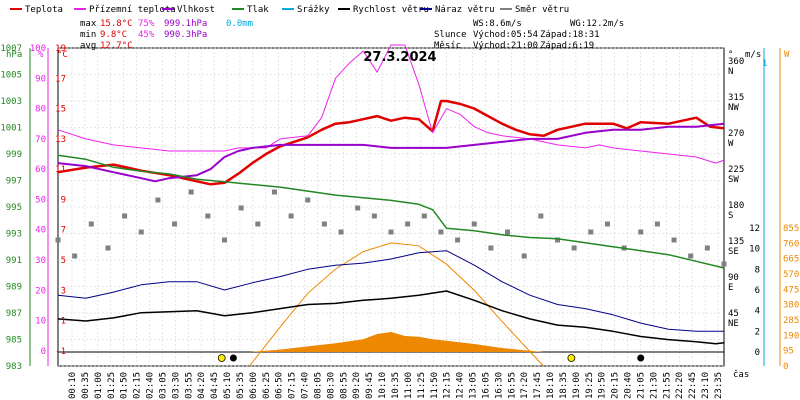 The width and height of the screenshot is (800, 400). I want to click on x-tick-label: 16:05, so click(486, 385).